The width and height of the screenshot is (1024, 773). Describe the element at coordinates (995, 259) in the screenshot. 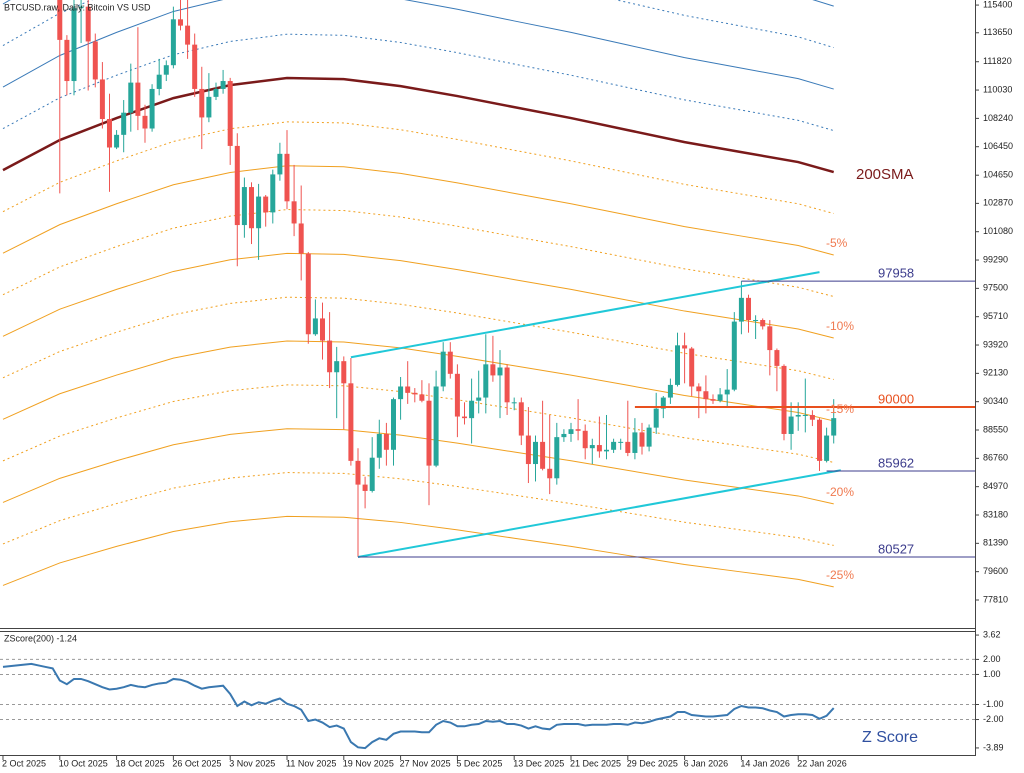

I see `y-tick-label: 99290` at that location.